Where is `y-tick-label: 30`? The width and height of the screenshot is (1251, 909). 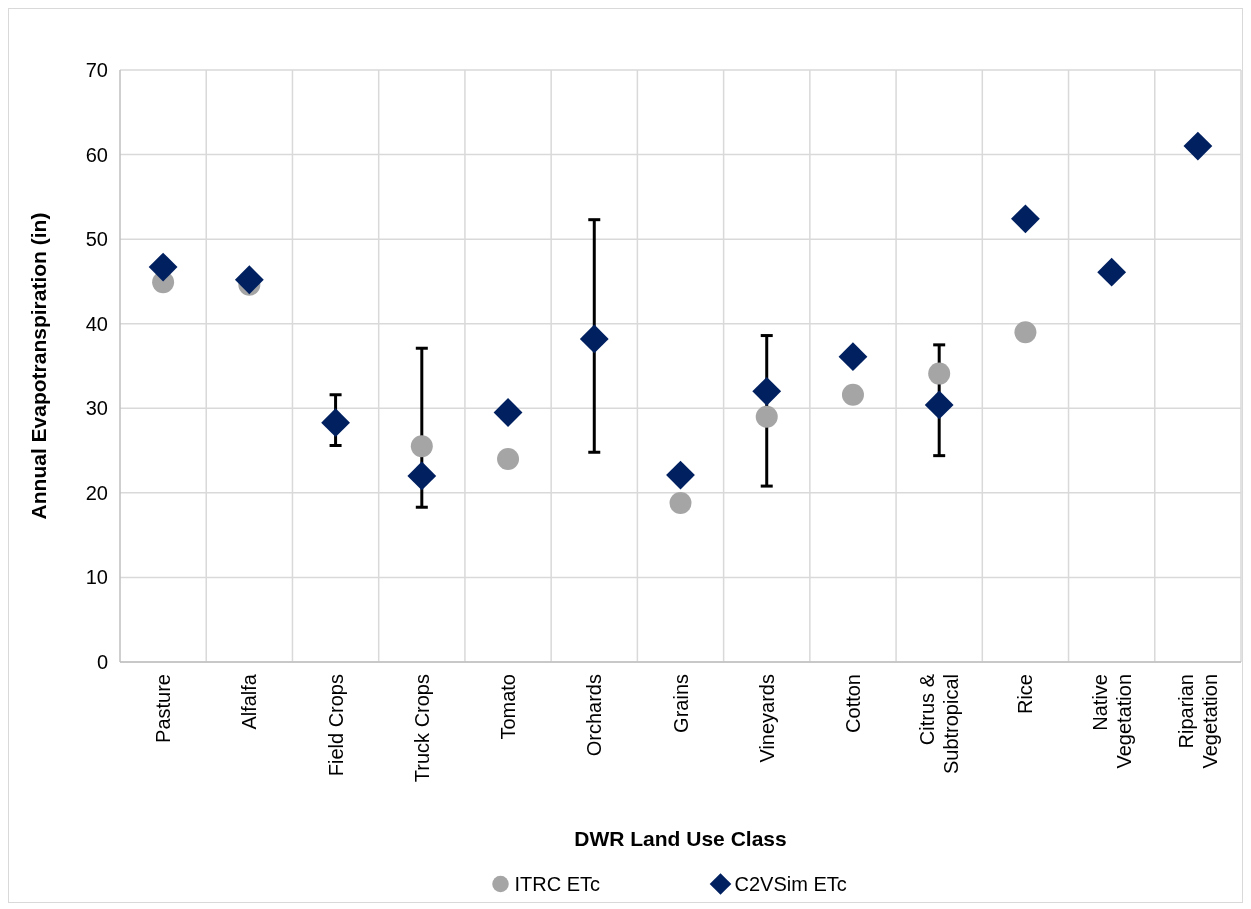
y-tick-label: 30 is located at coordinates (96, 408).